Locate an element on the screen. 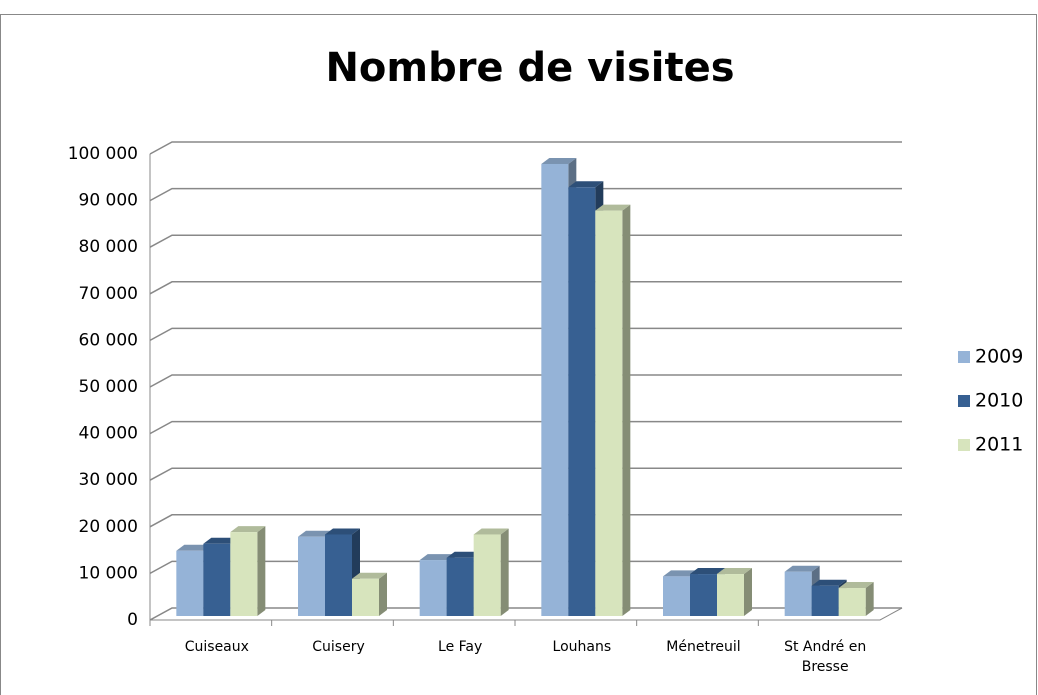 The height and width of the screenshot is (695, 1038). legend-label: 2009 is located at coordinates (999, 357).